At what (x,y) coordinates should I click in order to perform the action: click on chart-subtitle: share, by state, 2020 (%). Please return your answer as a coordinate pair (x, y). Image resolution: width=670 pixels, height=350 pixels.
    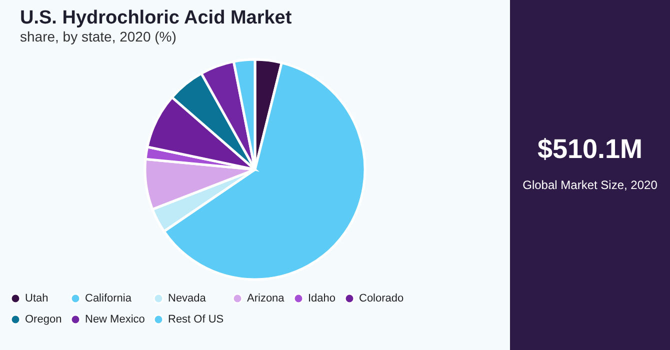
    Looking at the image, I should click on (98, 36).